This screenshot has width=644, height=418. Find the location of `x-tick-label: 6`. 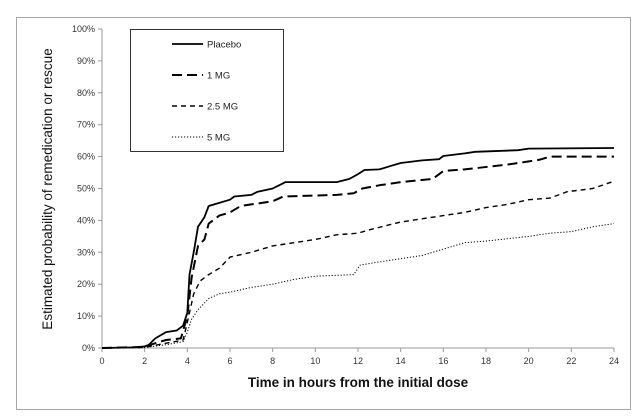

x-tick-label: 6 is located at coordinates (229, 361).